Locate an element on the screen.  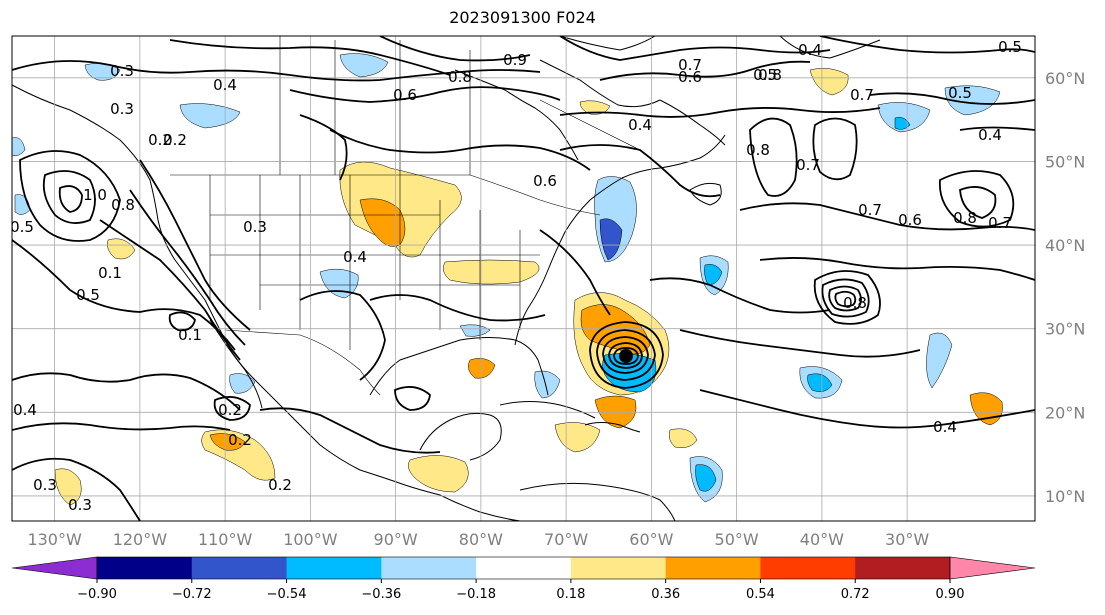
lon-label: 30°W is located at coordinates (907, 539).